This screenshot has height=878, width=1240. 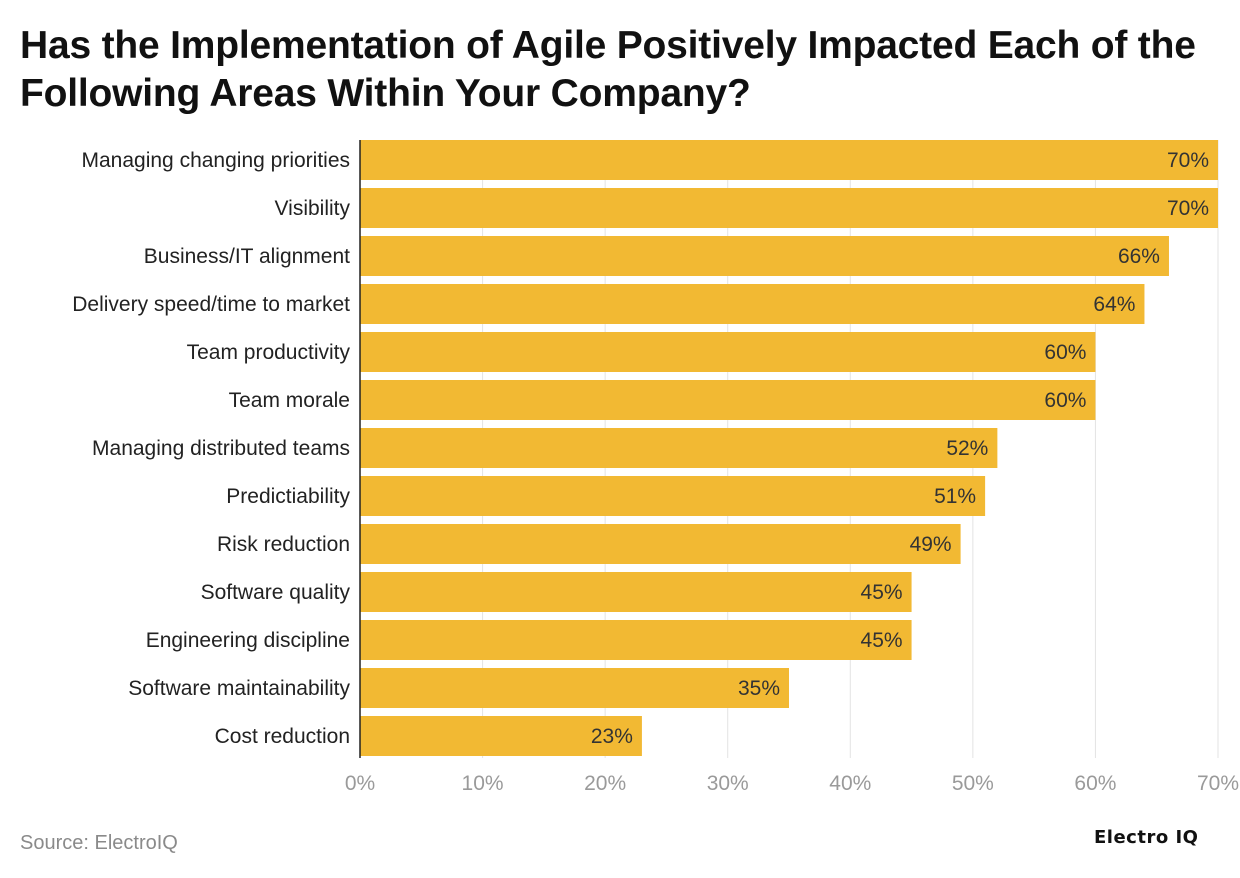 I want to click on x-tick-label: 50%, so click(x=973, y=783).